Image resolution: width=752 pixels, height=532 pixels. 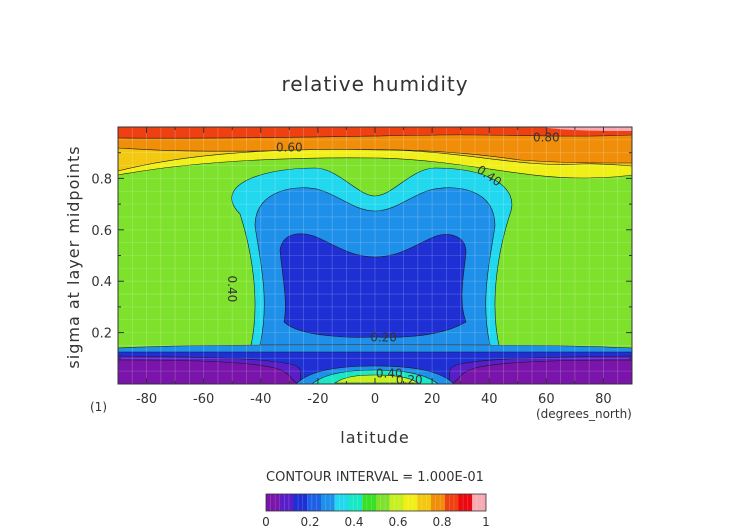 What do you see at coordinates (101, 282) in the screenshot?
I see `y-tick-label: 0.4` at bounding box center [101, 282].